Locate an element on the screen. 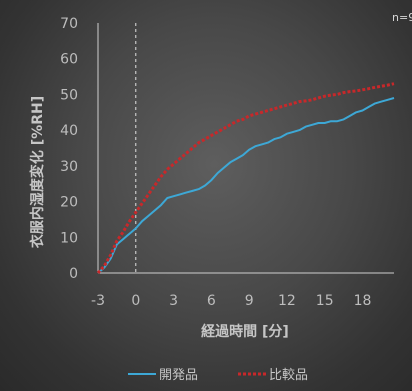 The width and height of the screenshot is (412, 391). y-tick-label: 40 is located at coordinates (69, 131).